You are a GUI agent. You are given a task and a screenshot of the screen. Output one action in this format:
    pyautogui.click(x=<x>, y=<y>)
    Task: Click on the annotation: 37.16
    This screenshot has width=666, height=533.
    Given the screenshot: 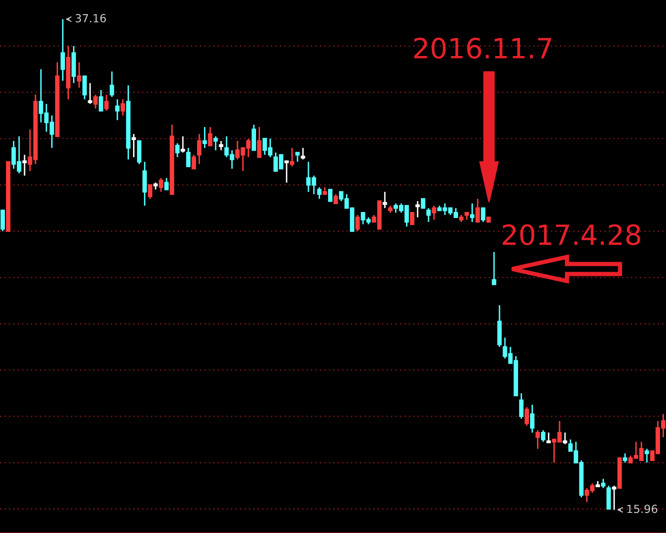 What is the action you would take?
    pyautogui.click(x=91, y=18)
    